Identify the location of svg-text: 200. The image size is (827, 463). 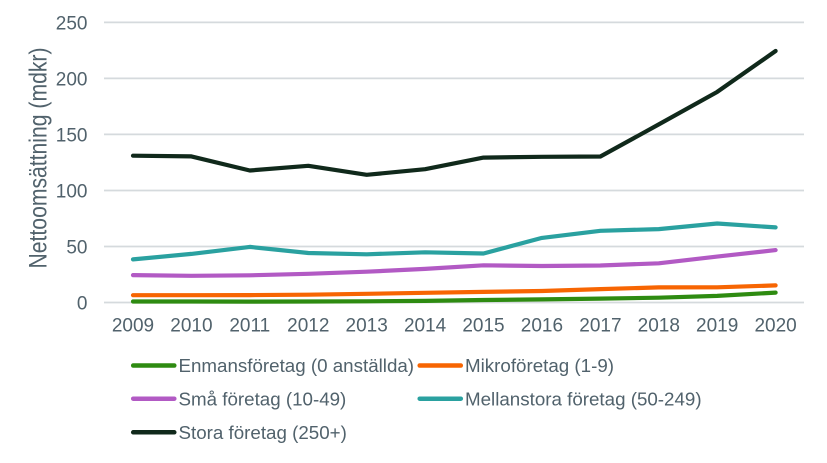
(72, 79).